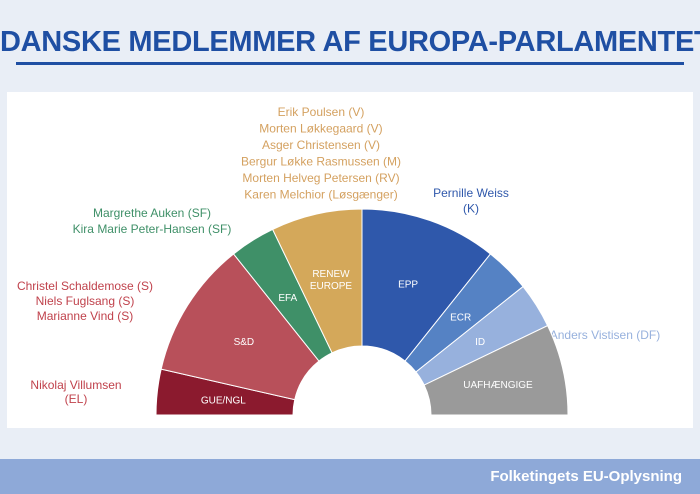  Describe the element at coordinates (480, 342) in the screenshot. I see `slice-label-id: ID` at that location.